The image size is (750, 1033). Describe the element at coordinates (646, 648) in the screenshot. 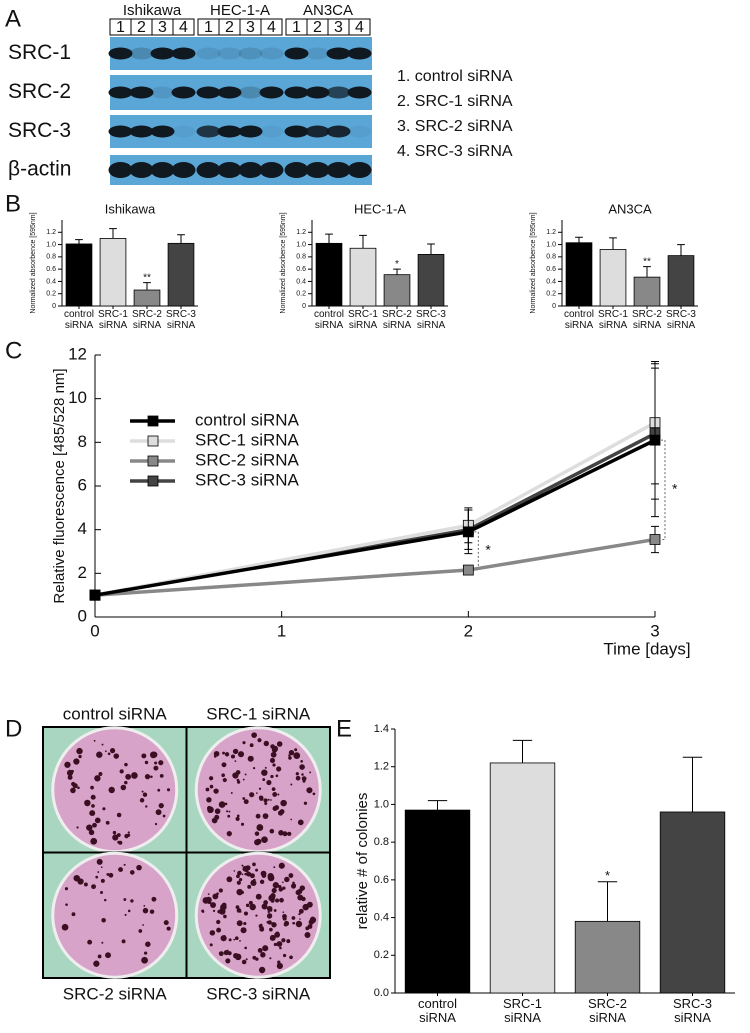

I see `x-axis-label: Time [days]` at that location.